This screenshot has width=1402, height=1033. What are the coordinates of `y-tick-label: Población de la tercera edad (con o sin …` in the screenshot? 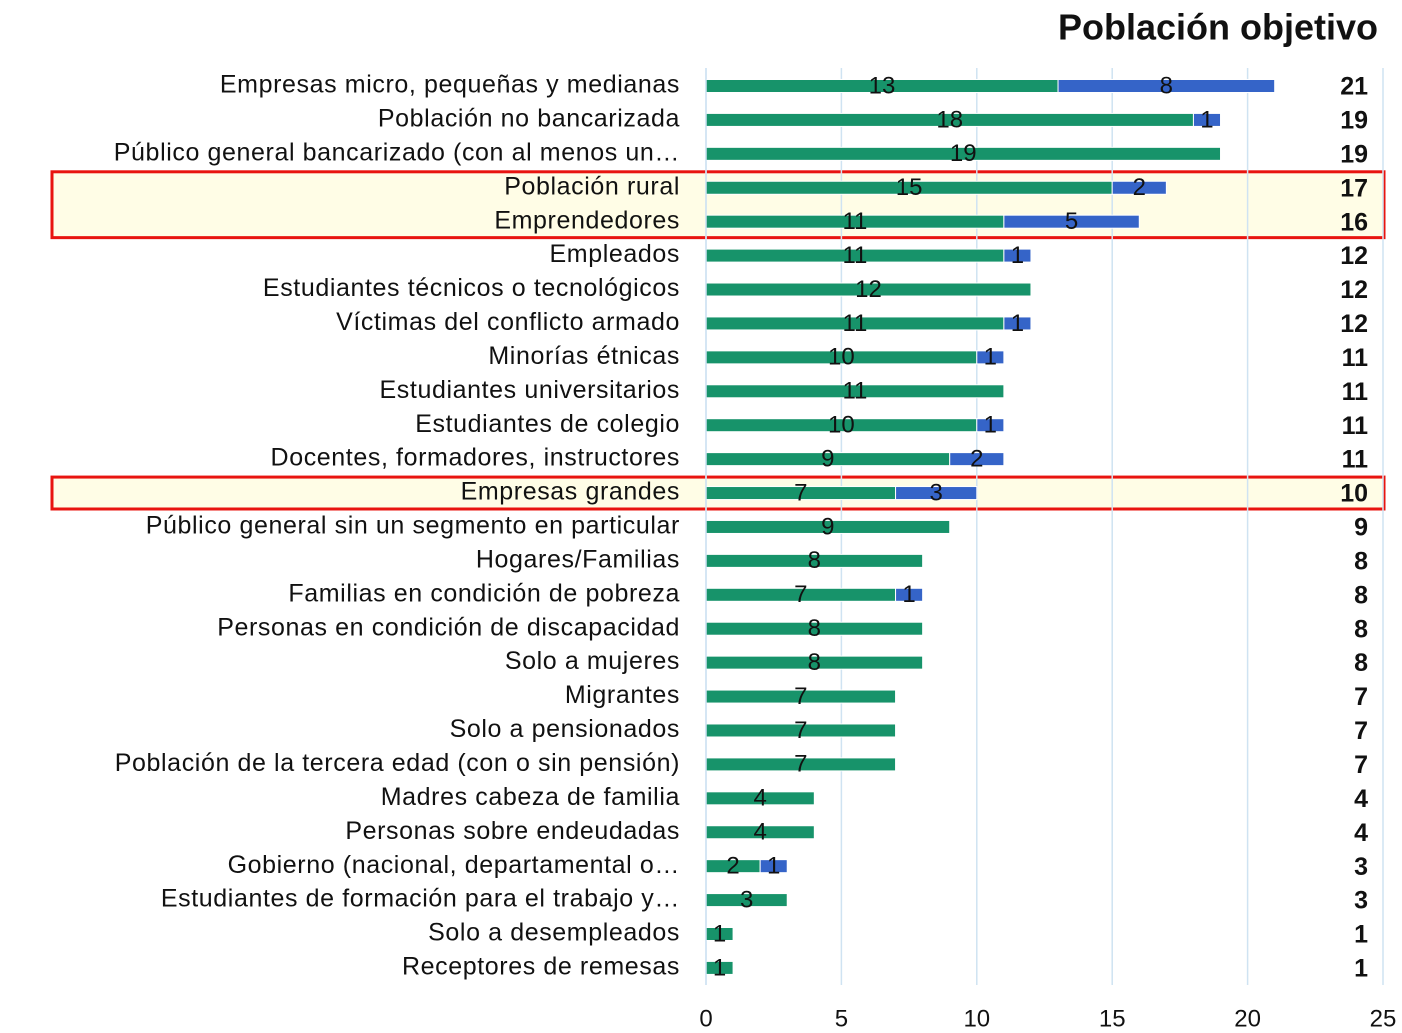 It's located at (397, 763).